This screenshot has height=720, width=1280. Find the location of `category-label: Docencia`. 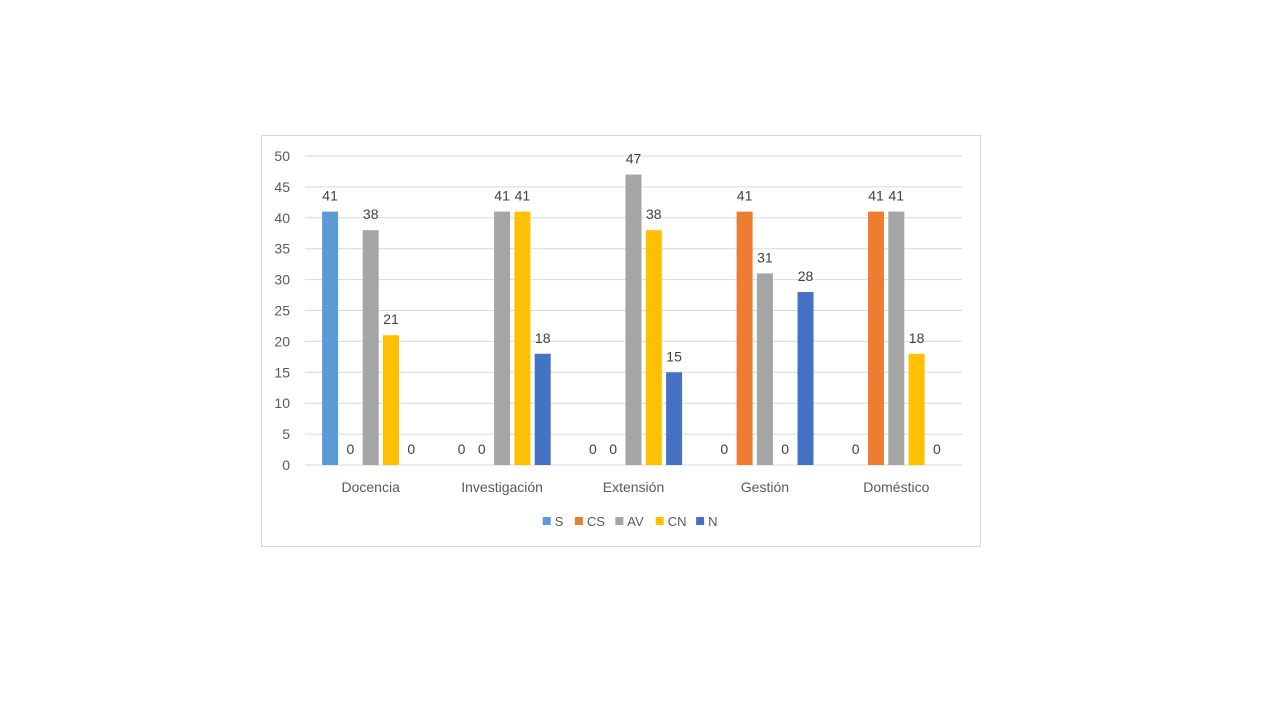

category-label: Docencia is located at coordinates (371, 487).